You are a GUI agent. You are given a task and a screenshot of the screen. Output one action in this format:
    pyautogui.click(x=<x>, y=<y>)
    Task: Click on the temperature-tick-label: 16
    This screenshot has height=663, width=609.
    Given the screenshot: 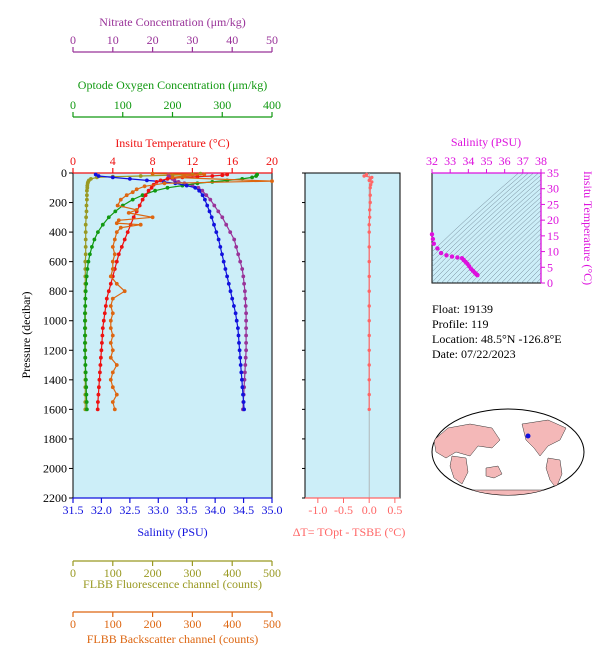 What is the action you would take?
    pyautogui.click(x=232, y=161)
    